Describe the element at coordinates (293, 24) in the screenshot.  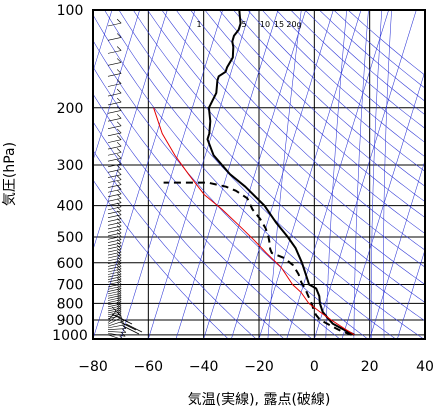
I see `mixing-ratio-label: 20g` at that location.